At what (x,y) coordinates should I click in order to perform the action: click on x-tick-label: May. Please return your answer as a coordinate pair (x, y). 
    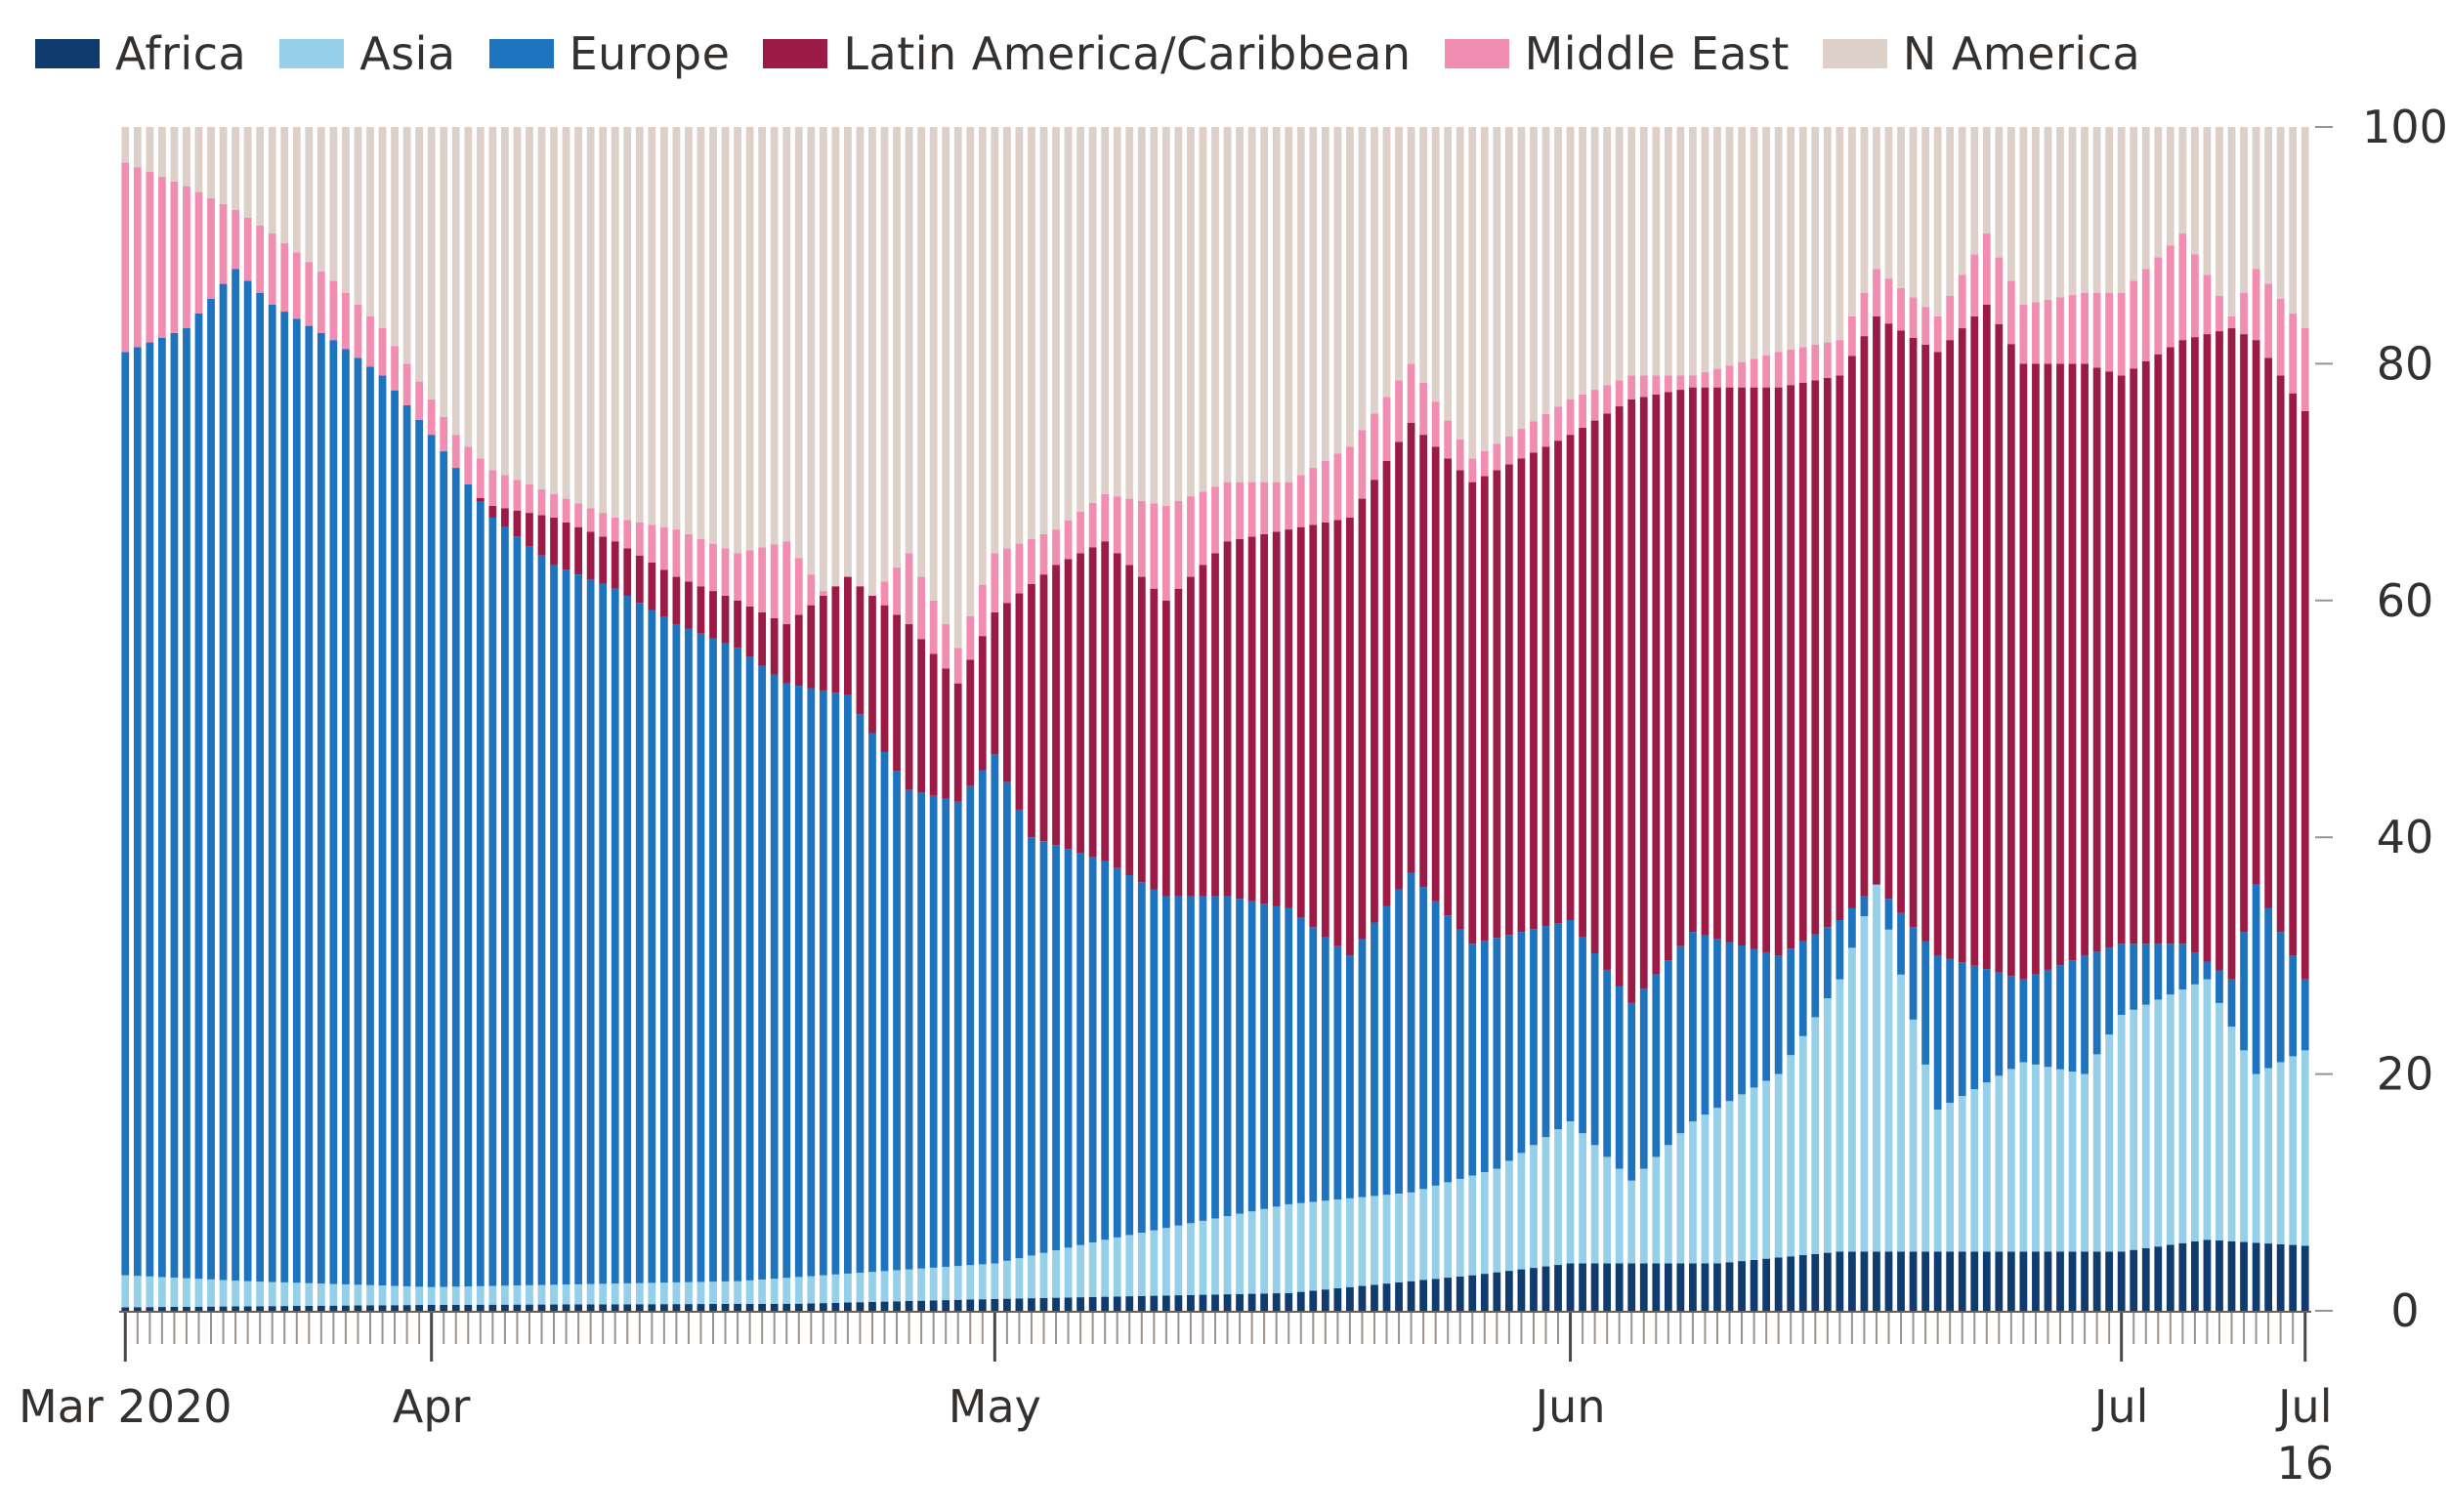
    Looking at the image, I should click on (995, 1406).